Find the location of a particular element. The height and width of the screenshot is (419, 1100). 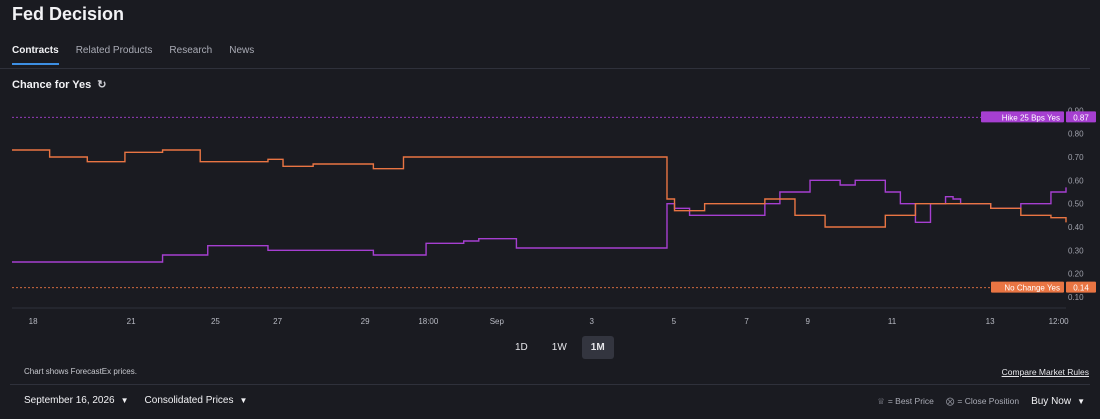

range-1w-button: 1W is located at coordinates (559, 347).